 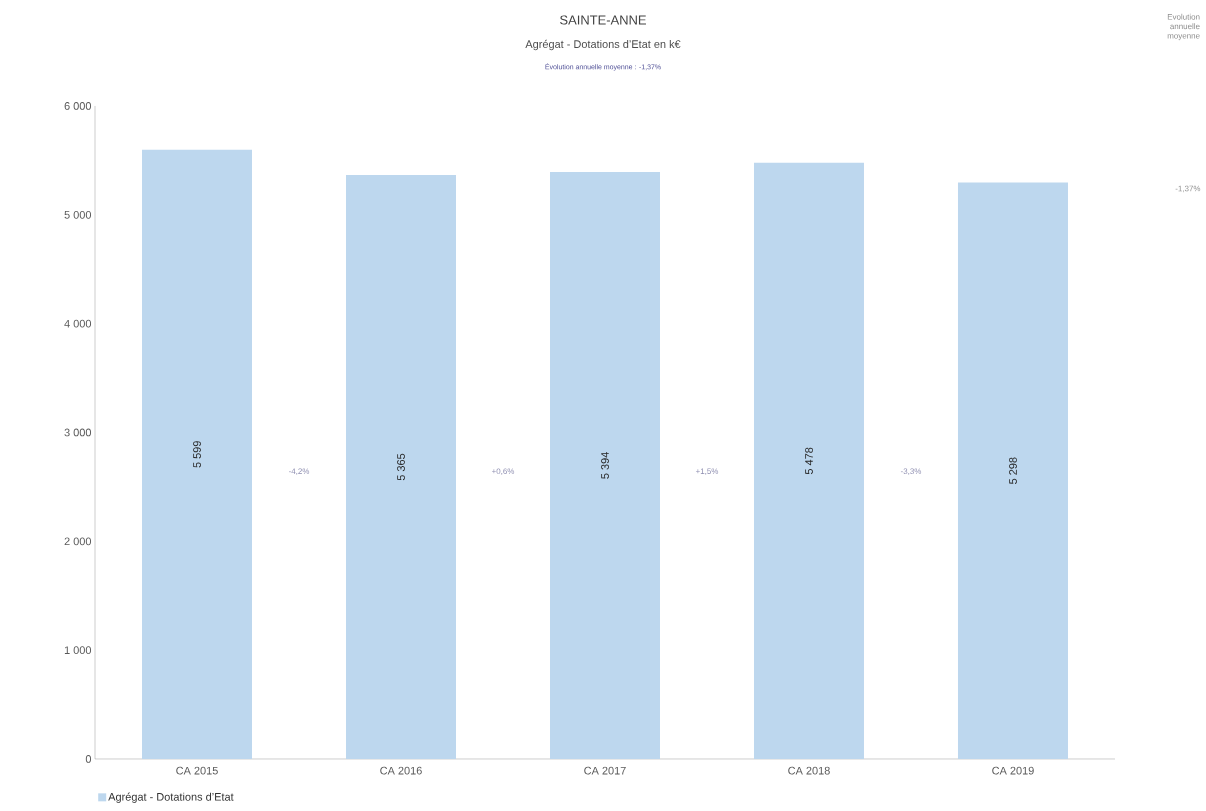 I want to click on y-tick-label: 0, so click(x=88, y=759).